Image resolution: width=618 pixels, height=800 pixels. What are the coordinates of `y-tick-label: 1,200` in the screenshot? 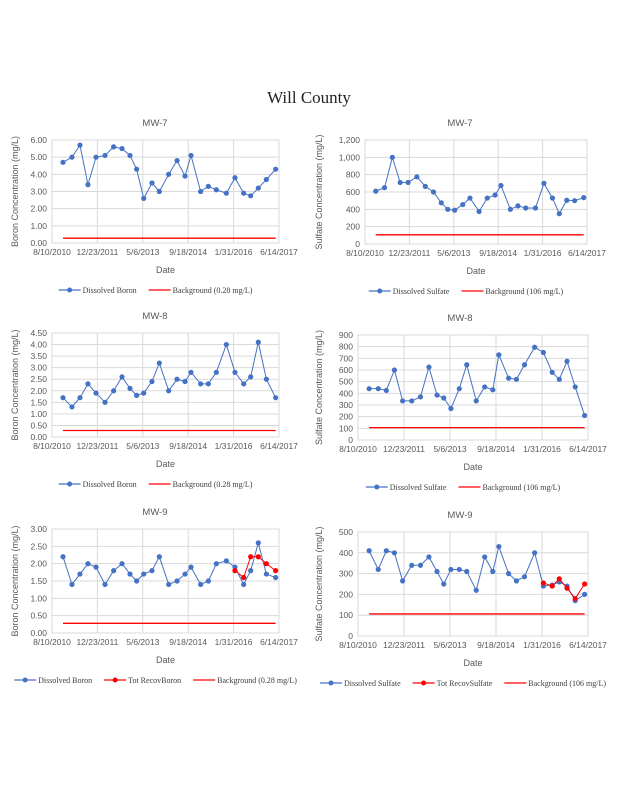 It's located at (350, 140).